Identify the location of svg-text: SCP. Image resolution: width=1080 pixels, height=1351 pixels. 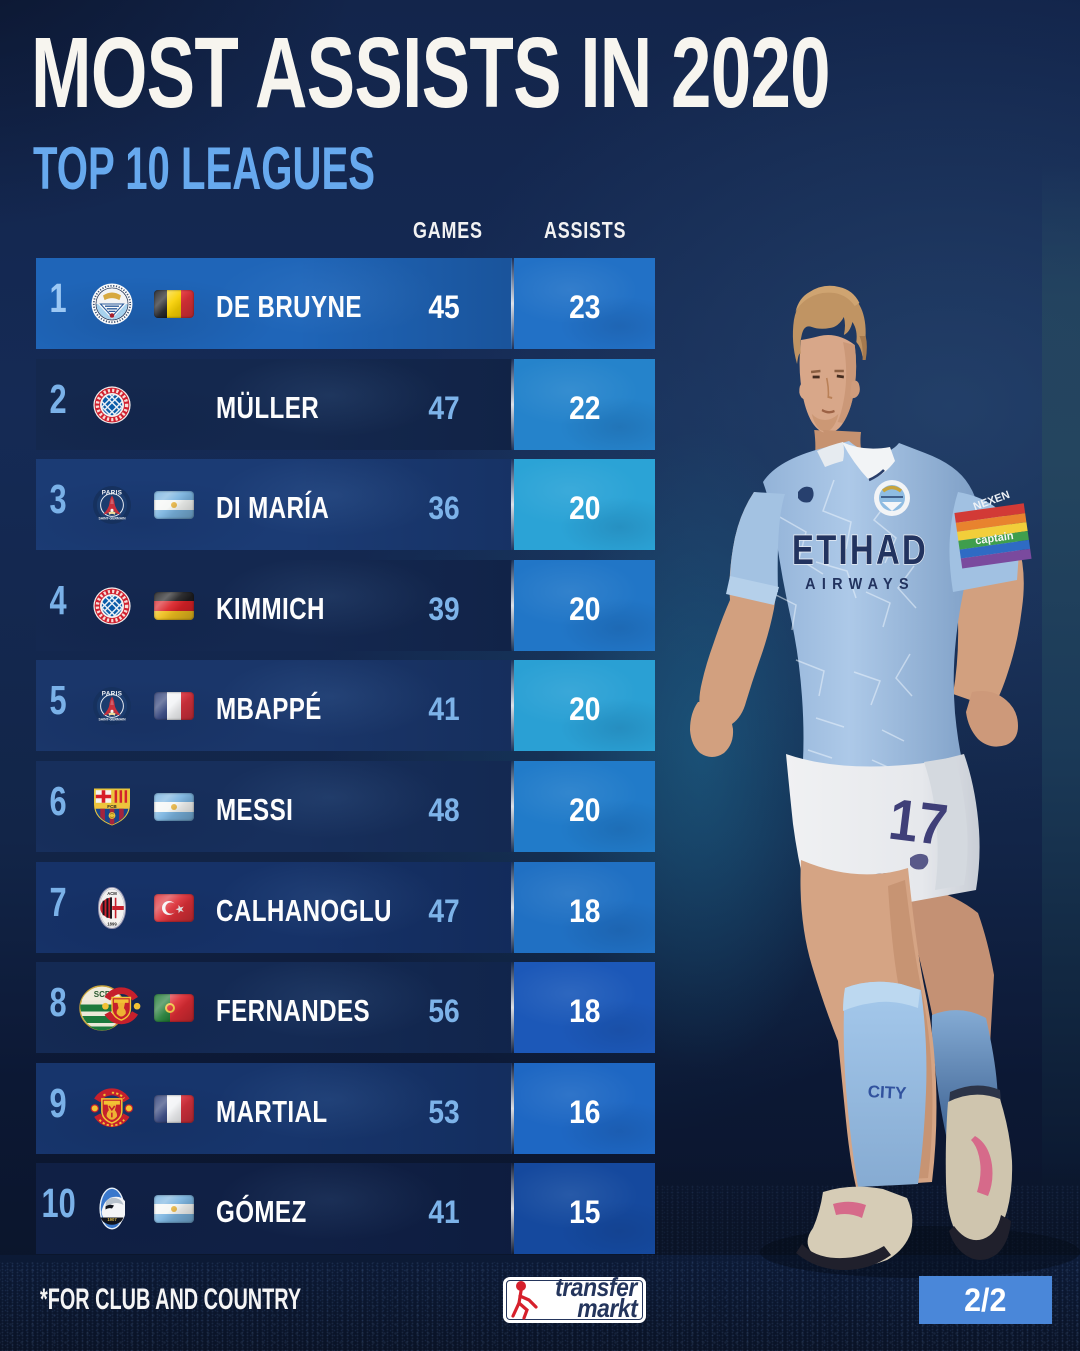
(102, 994).